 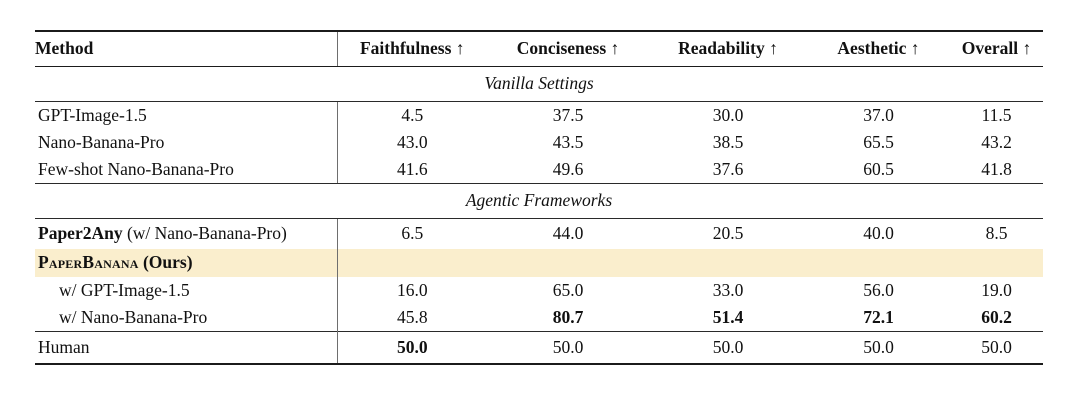 What do you see at coordinates (996, 348) in the screenshot?
I see `value-cell-overall: 50.0` at bounding box center [996, 348].